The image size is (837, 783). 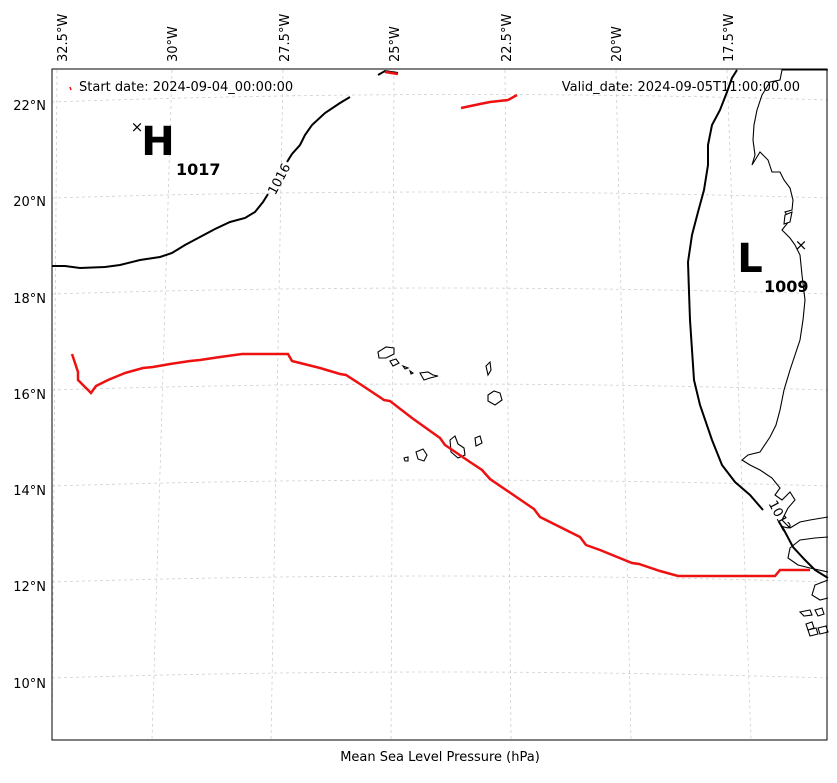 What do you see at coordinates (440, 483) in the screenshot?
I see `parallel-14n` at bounding box center [440, 483].